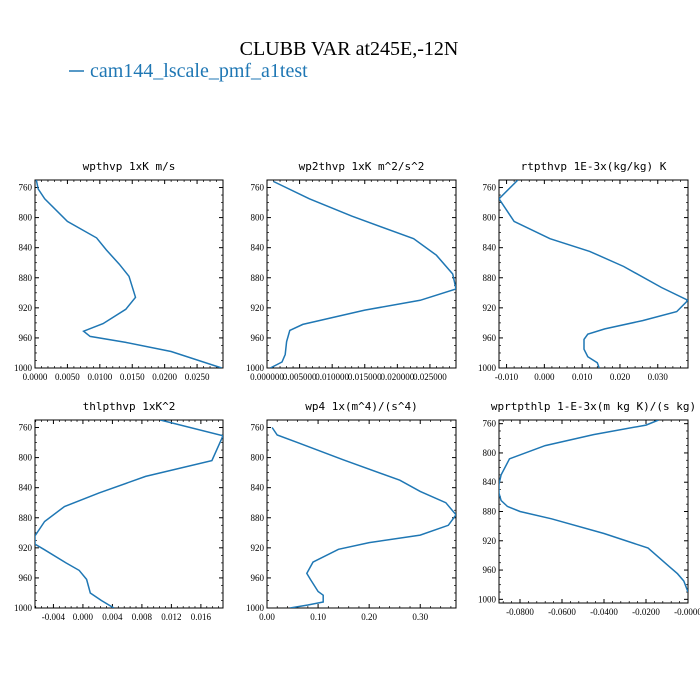 The image size is (700, 700). Describe the element at coordinates (369, 617) in the screenshot. I see `x-tick-label: 0.20` at that location.